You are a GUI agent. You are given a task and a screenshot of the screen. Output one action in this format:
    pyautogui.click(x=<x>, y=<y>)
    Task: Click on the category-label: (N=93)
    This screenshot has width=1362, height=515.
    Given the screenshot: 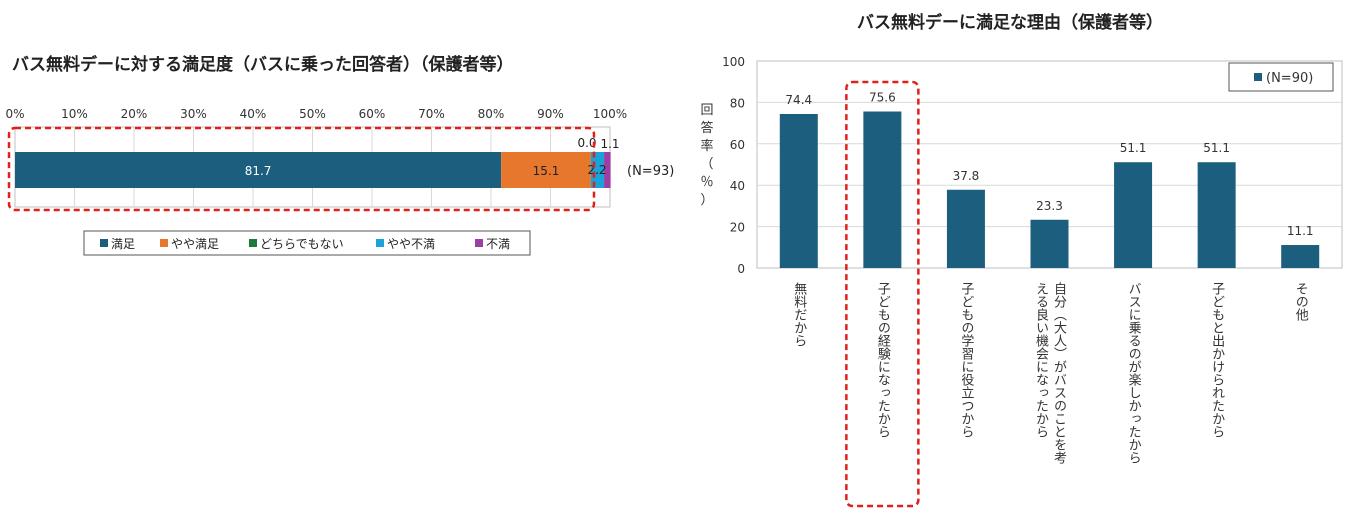 What is the action you would take?
    pyautogui.click(x=650, y=171)
    